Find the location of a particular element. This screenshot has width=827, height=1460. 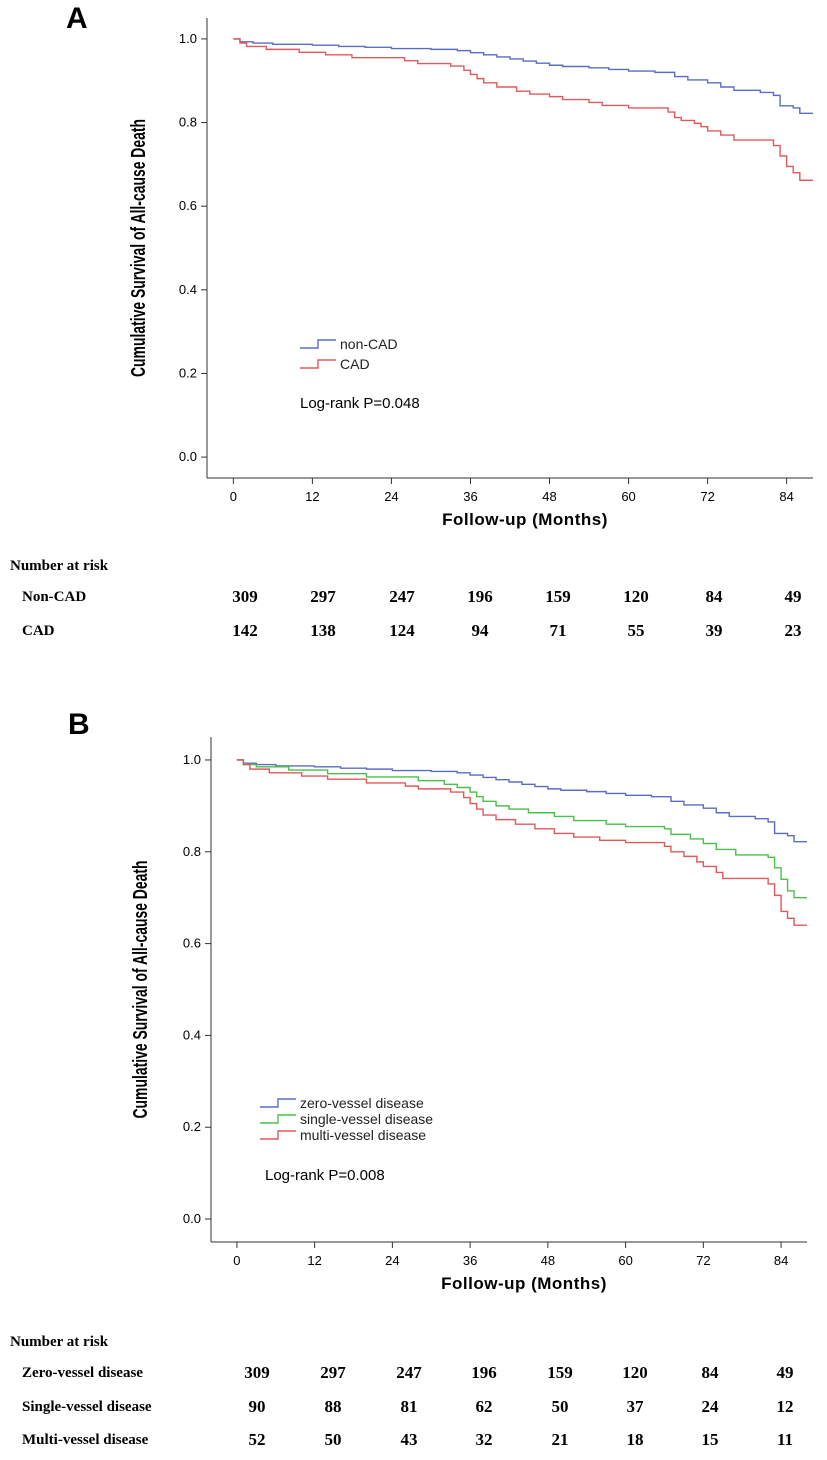

risk-value: 52 is located at coordinates (257, 1439).